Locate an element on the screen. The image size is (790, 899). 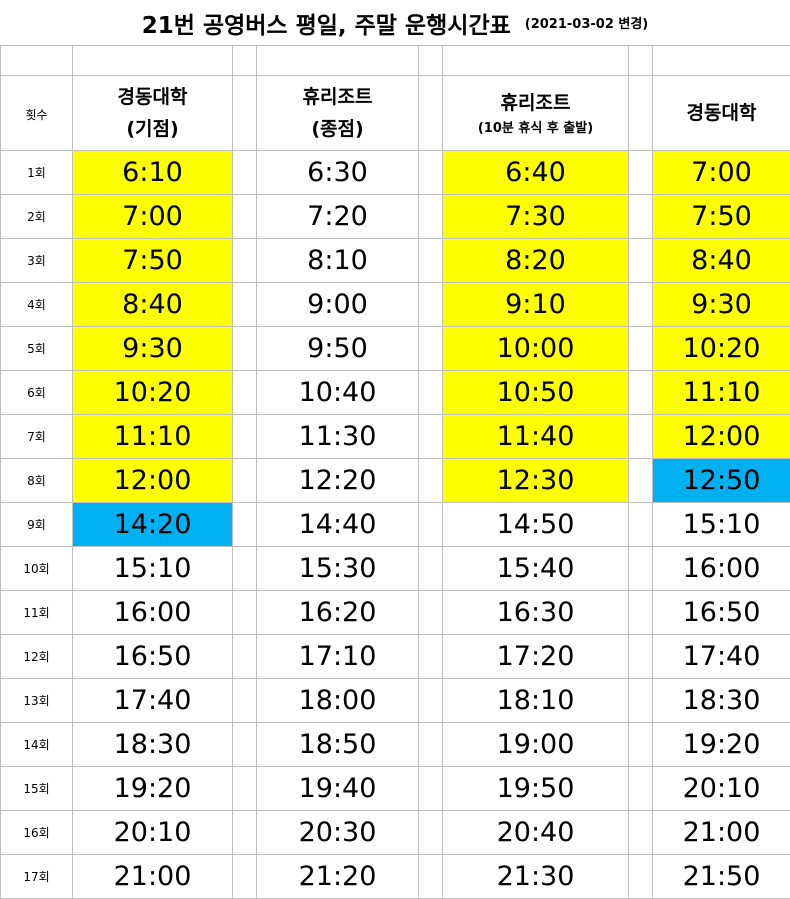
departure-time-cell: 6:10 is located at coordinates (153, 173).